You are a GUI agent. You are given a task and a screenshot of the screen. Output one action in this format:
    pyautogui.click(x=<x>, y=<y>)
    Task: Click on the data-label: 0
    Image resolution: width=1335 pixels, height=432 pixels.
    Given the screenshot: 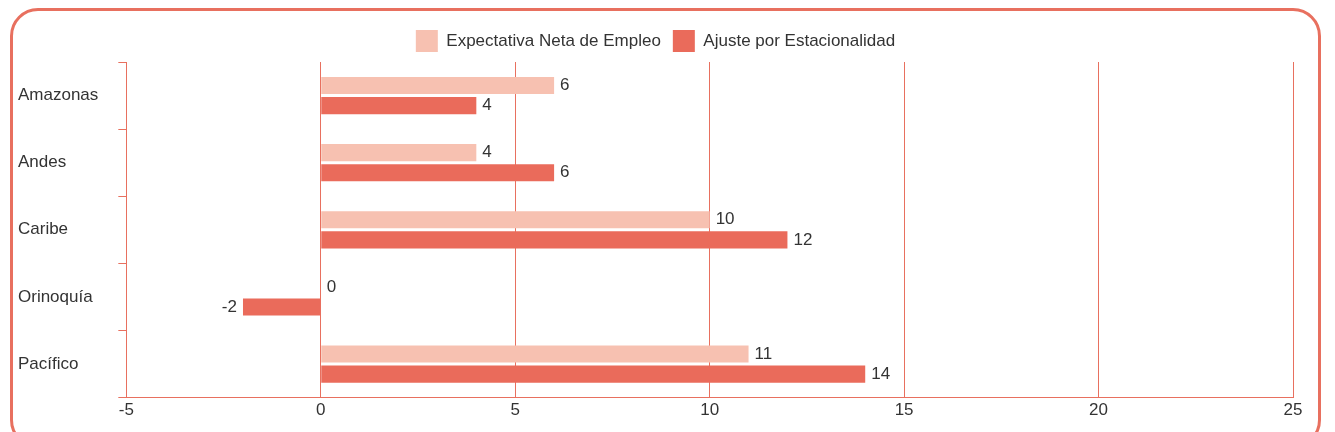 What is the action you would take?
    pyautogui.click(x=331, y=286)
    